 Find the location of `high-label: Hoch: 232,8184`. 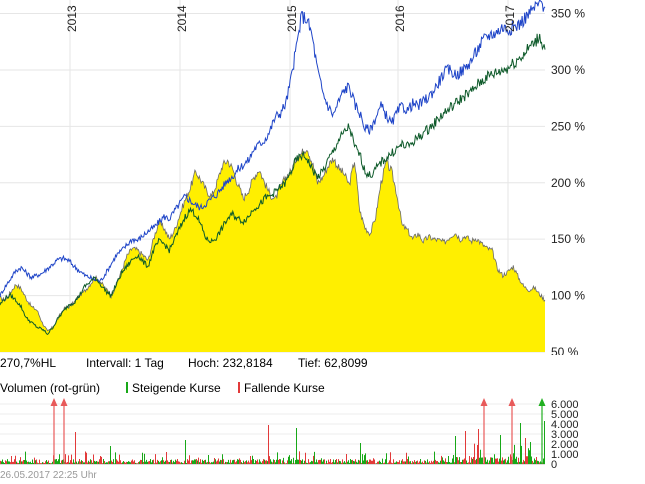

high-label: Hoch: 232,8184 is located at coordinates (230, 363).